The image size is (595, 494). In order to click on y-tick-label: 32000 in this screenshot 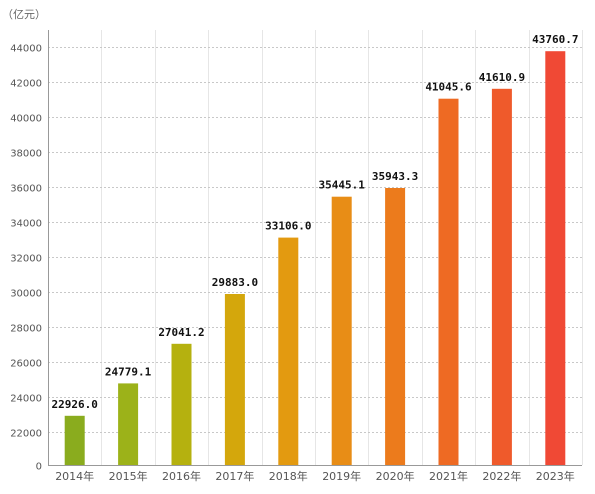, I will do `click(26, 259)`.